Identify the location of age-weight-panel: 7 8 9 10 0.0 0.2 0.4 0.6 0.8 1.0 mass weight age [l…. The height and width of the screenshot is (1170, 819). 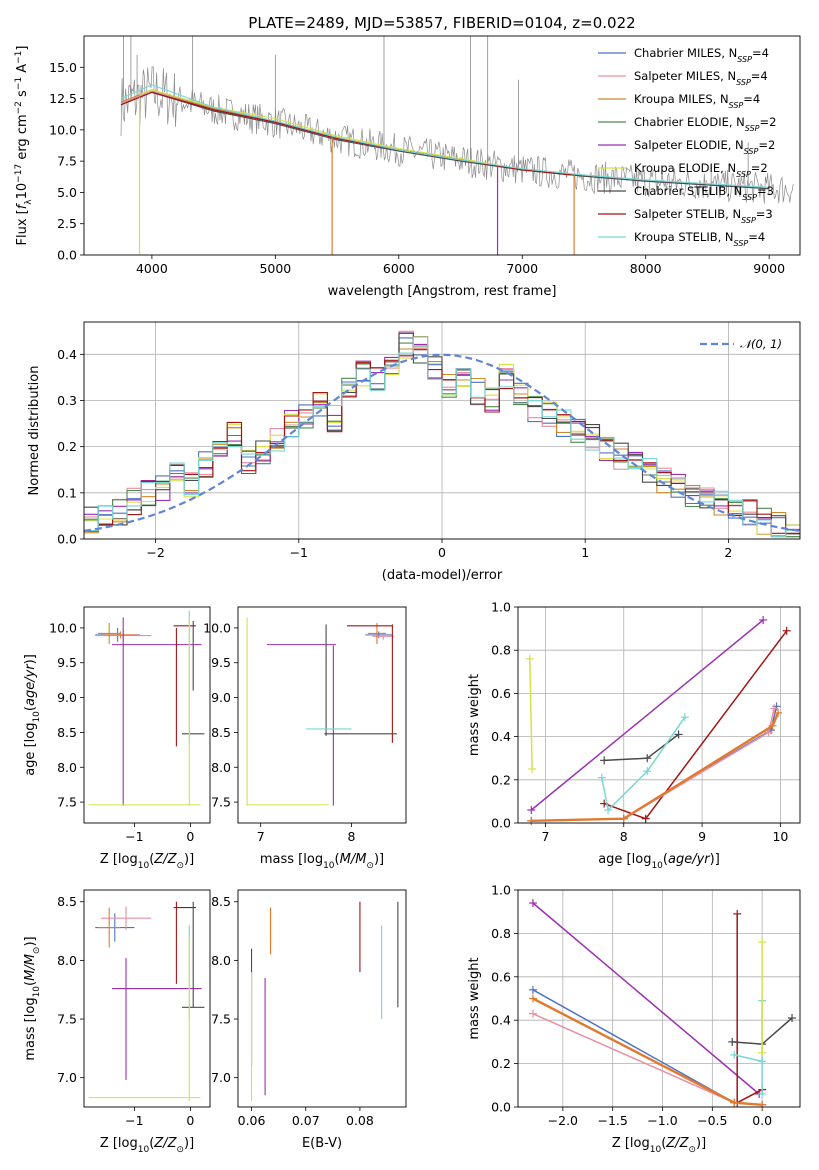
(634, 735).